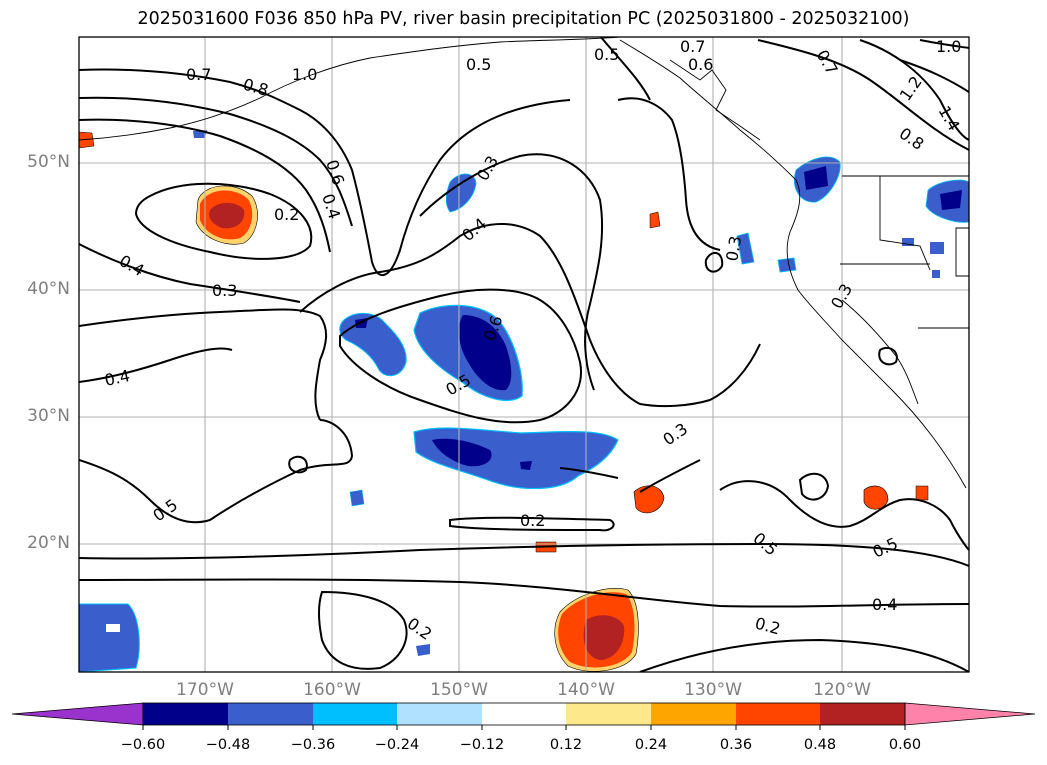  Describe the element at coordinates (313, 745) in the screenshot. I see `colorbar-tick-label: −0.36` at that location.